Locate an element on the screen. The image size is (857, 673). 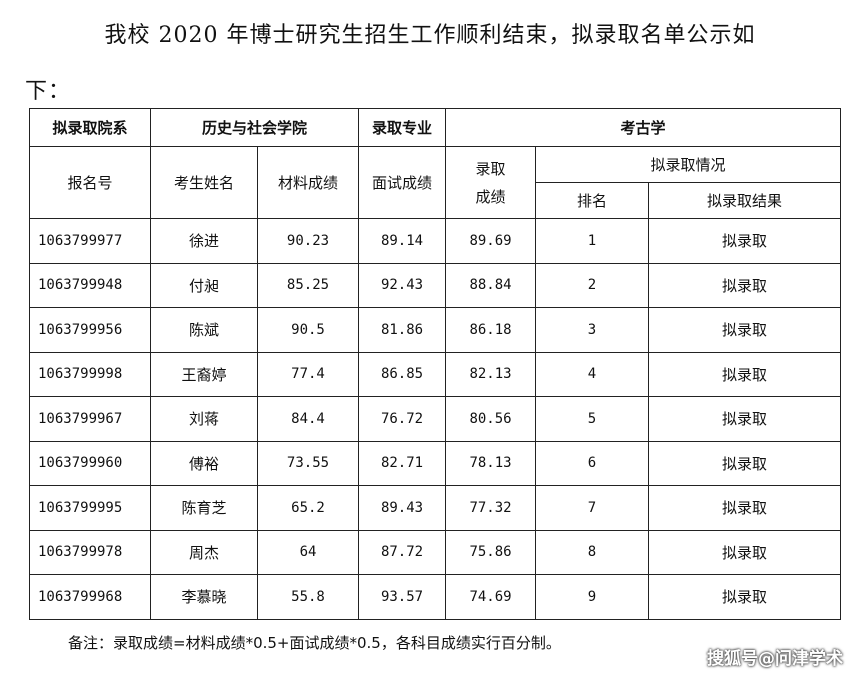
cell-interview: 87.72 is located at coordinates (402, 552).